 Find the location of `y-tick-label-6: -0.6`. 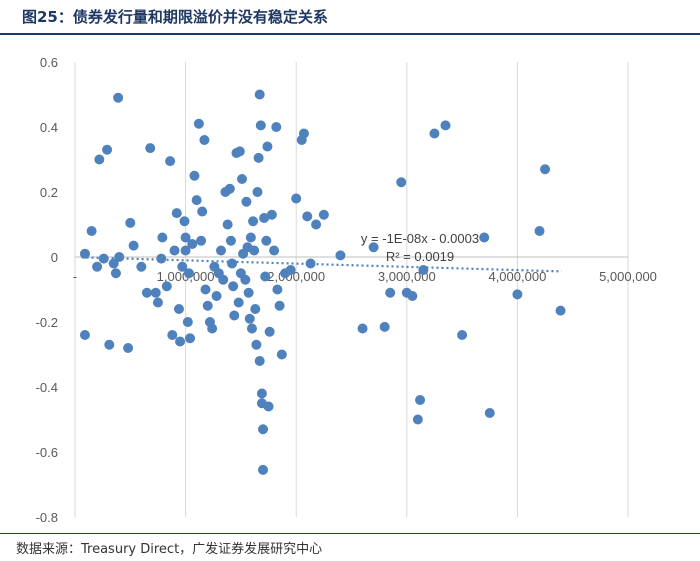

y-tick-label-6: -0.6 is located at coordinates (47, 452).